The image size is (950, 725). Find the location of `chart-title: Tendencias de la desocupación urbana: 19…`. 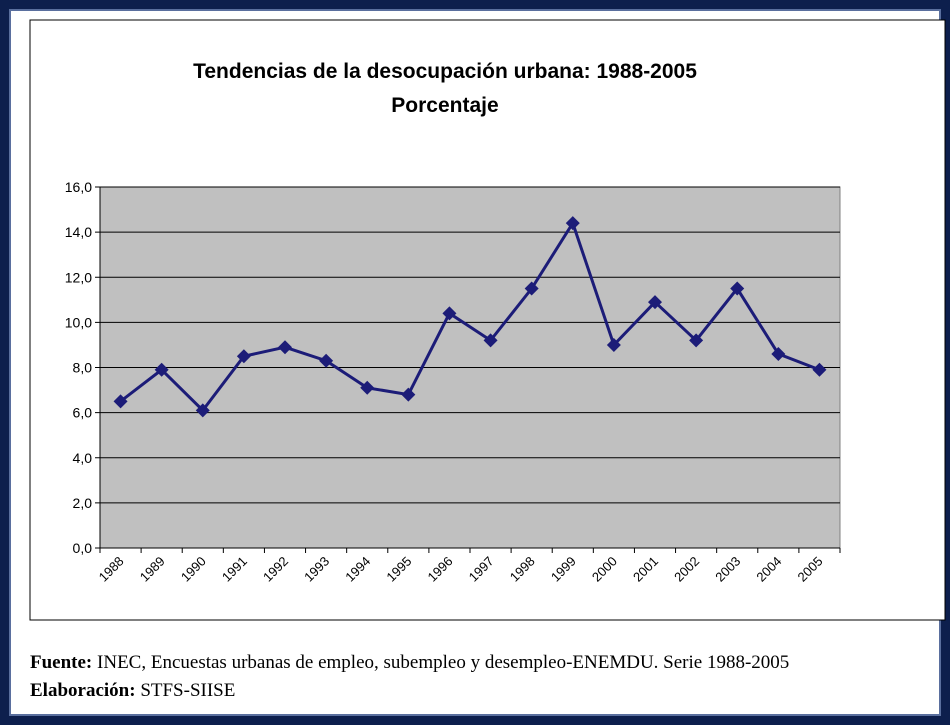

chart-title: Tendencias de la desocupación urbana: 19… is located at coordinates (445, 71).